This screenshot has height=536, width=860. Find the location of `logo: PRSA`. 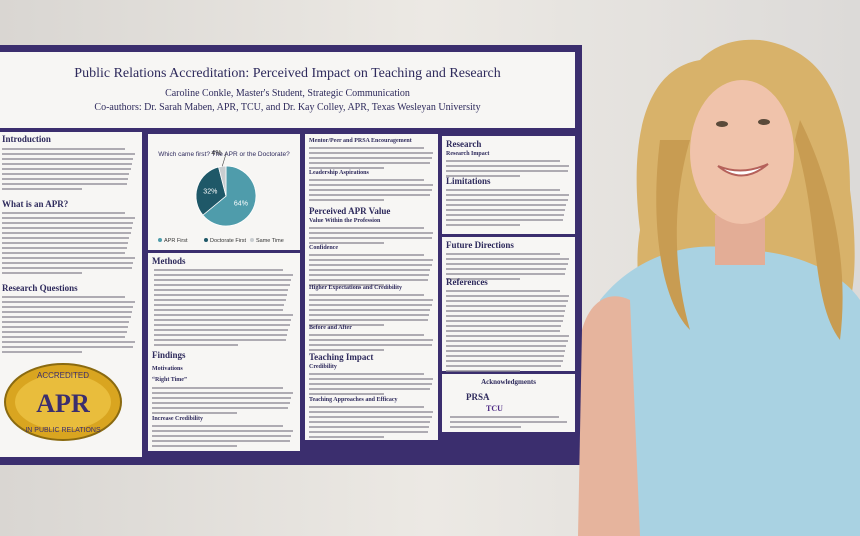

logo: PRSA is located at coordinates (478, 397).